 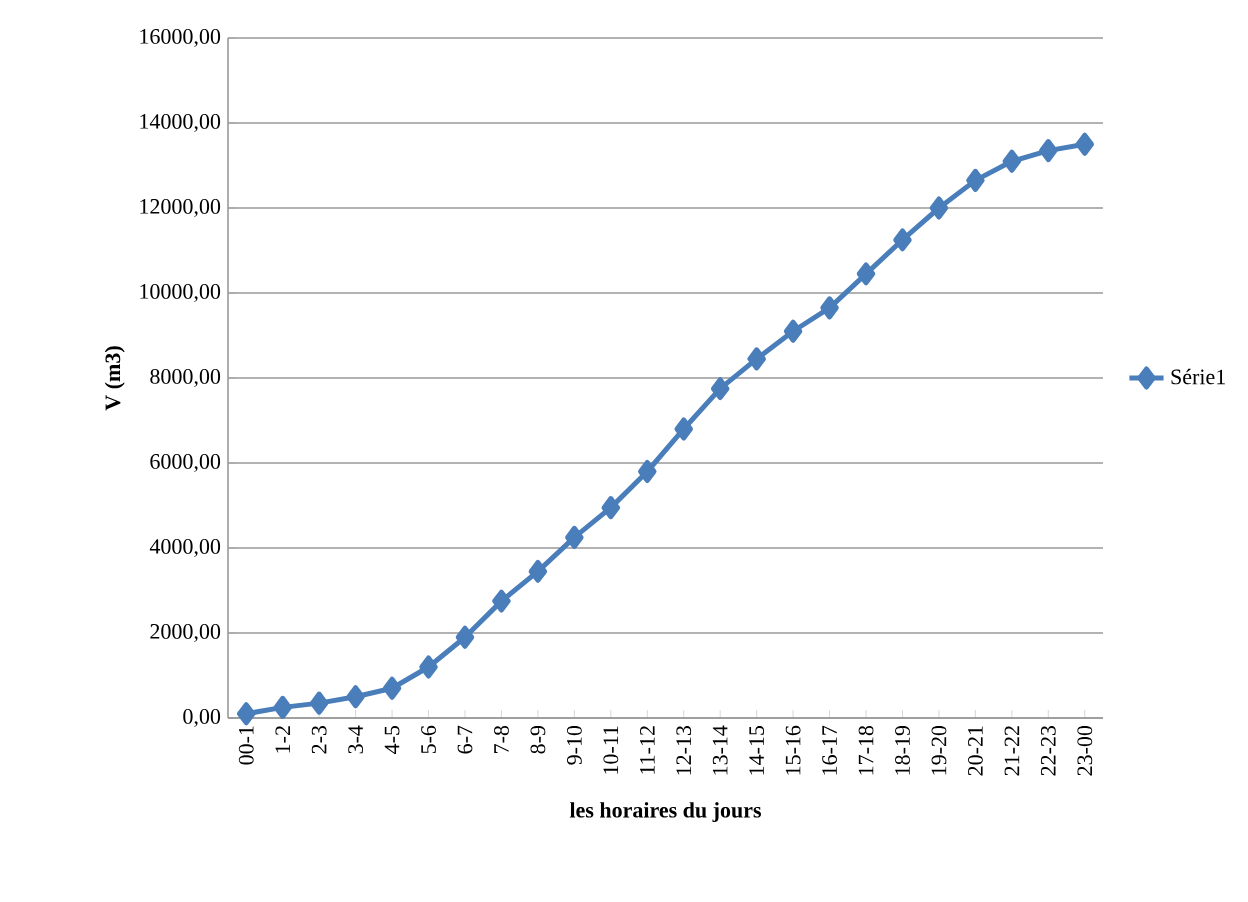 What do you see at coordinates (829, 750) in the screenshot?
I see `x-tick-label: 16-17` at bounding box center [829, 750].